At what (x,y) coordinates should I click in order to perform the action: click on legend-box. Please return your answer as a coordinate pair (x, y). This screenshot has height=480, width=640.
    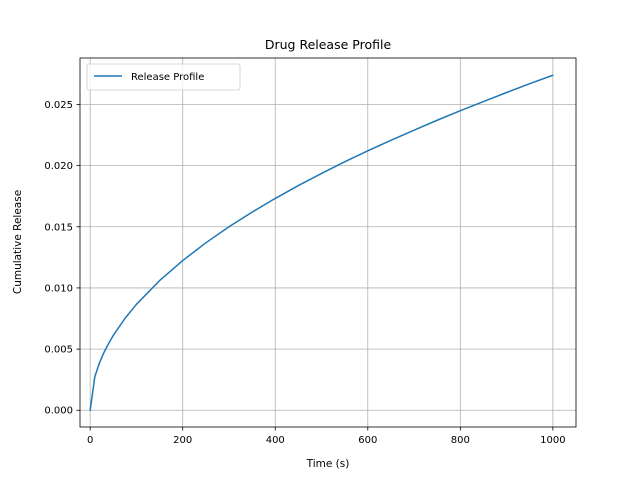
    Looking at the image, I should click on (163, 77).